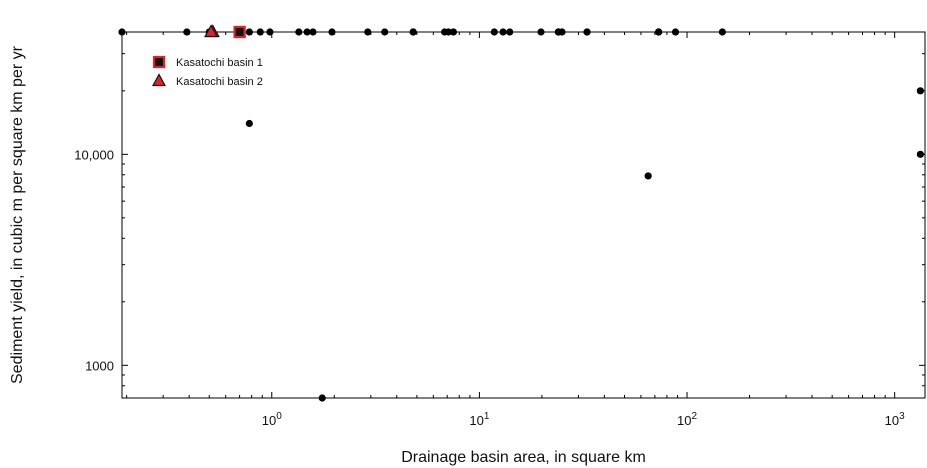  Describe the element at coordinates (523, 457) in the screenshot. I see `x-axis-title: Drainage basin area, in square km` at that location.